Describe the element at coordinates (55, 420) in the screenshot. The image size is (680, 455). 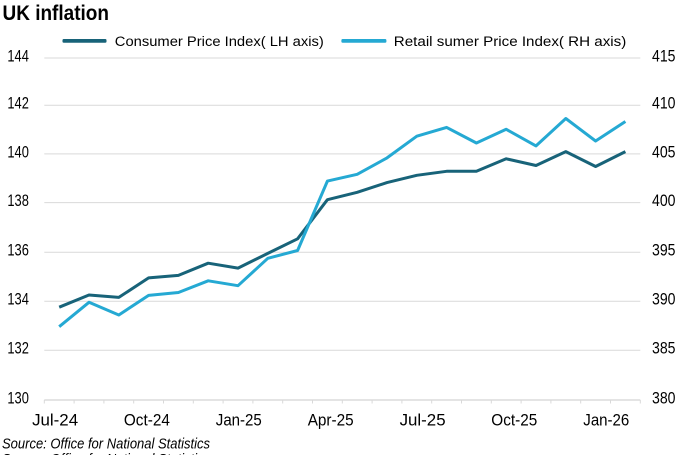
I see `svg-text: Jul-24` at that location.